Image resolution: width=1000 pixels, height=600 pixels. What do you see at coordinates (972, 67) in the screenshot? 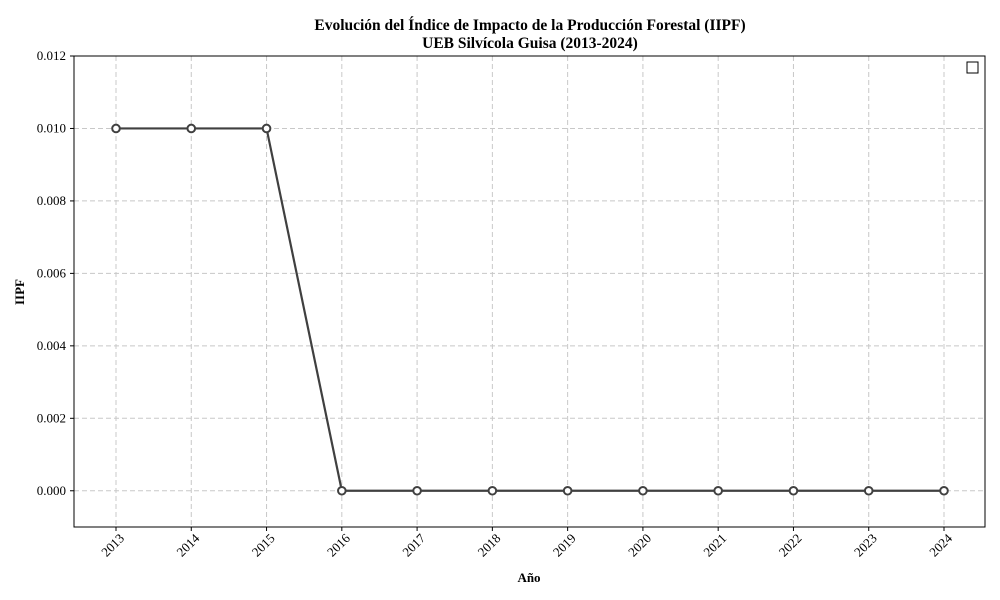
I see `legend-box` at bounding box center [972, 67].